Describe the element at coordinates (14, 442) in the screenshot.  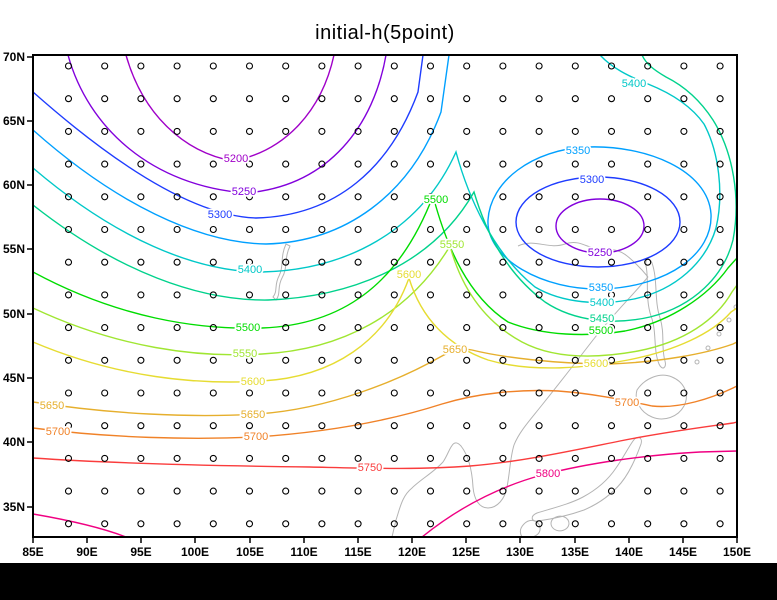
I see `y-tick-label: 40N` at that location.